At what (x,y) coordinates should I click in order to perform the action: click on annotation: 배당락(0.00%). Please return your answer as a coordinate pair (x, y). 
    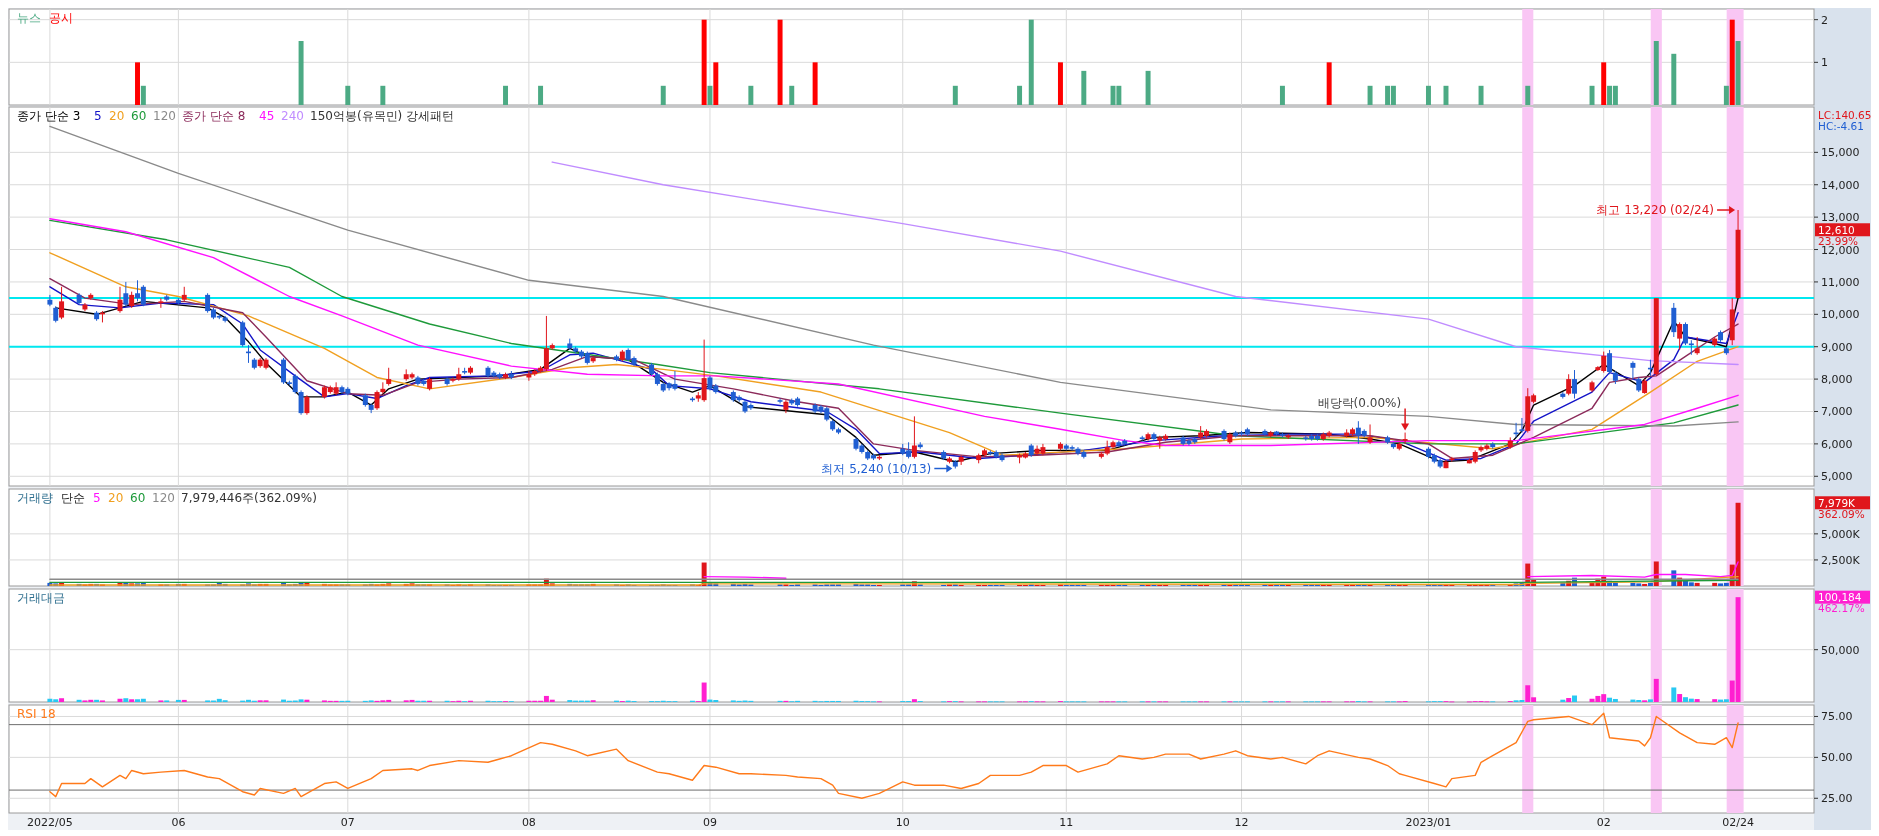
    Looking at the image, I should click on (1359, 402).